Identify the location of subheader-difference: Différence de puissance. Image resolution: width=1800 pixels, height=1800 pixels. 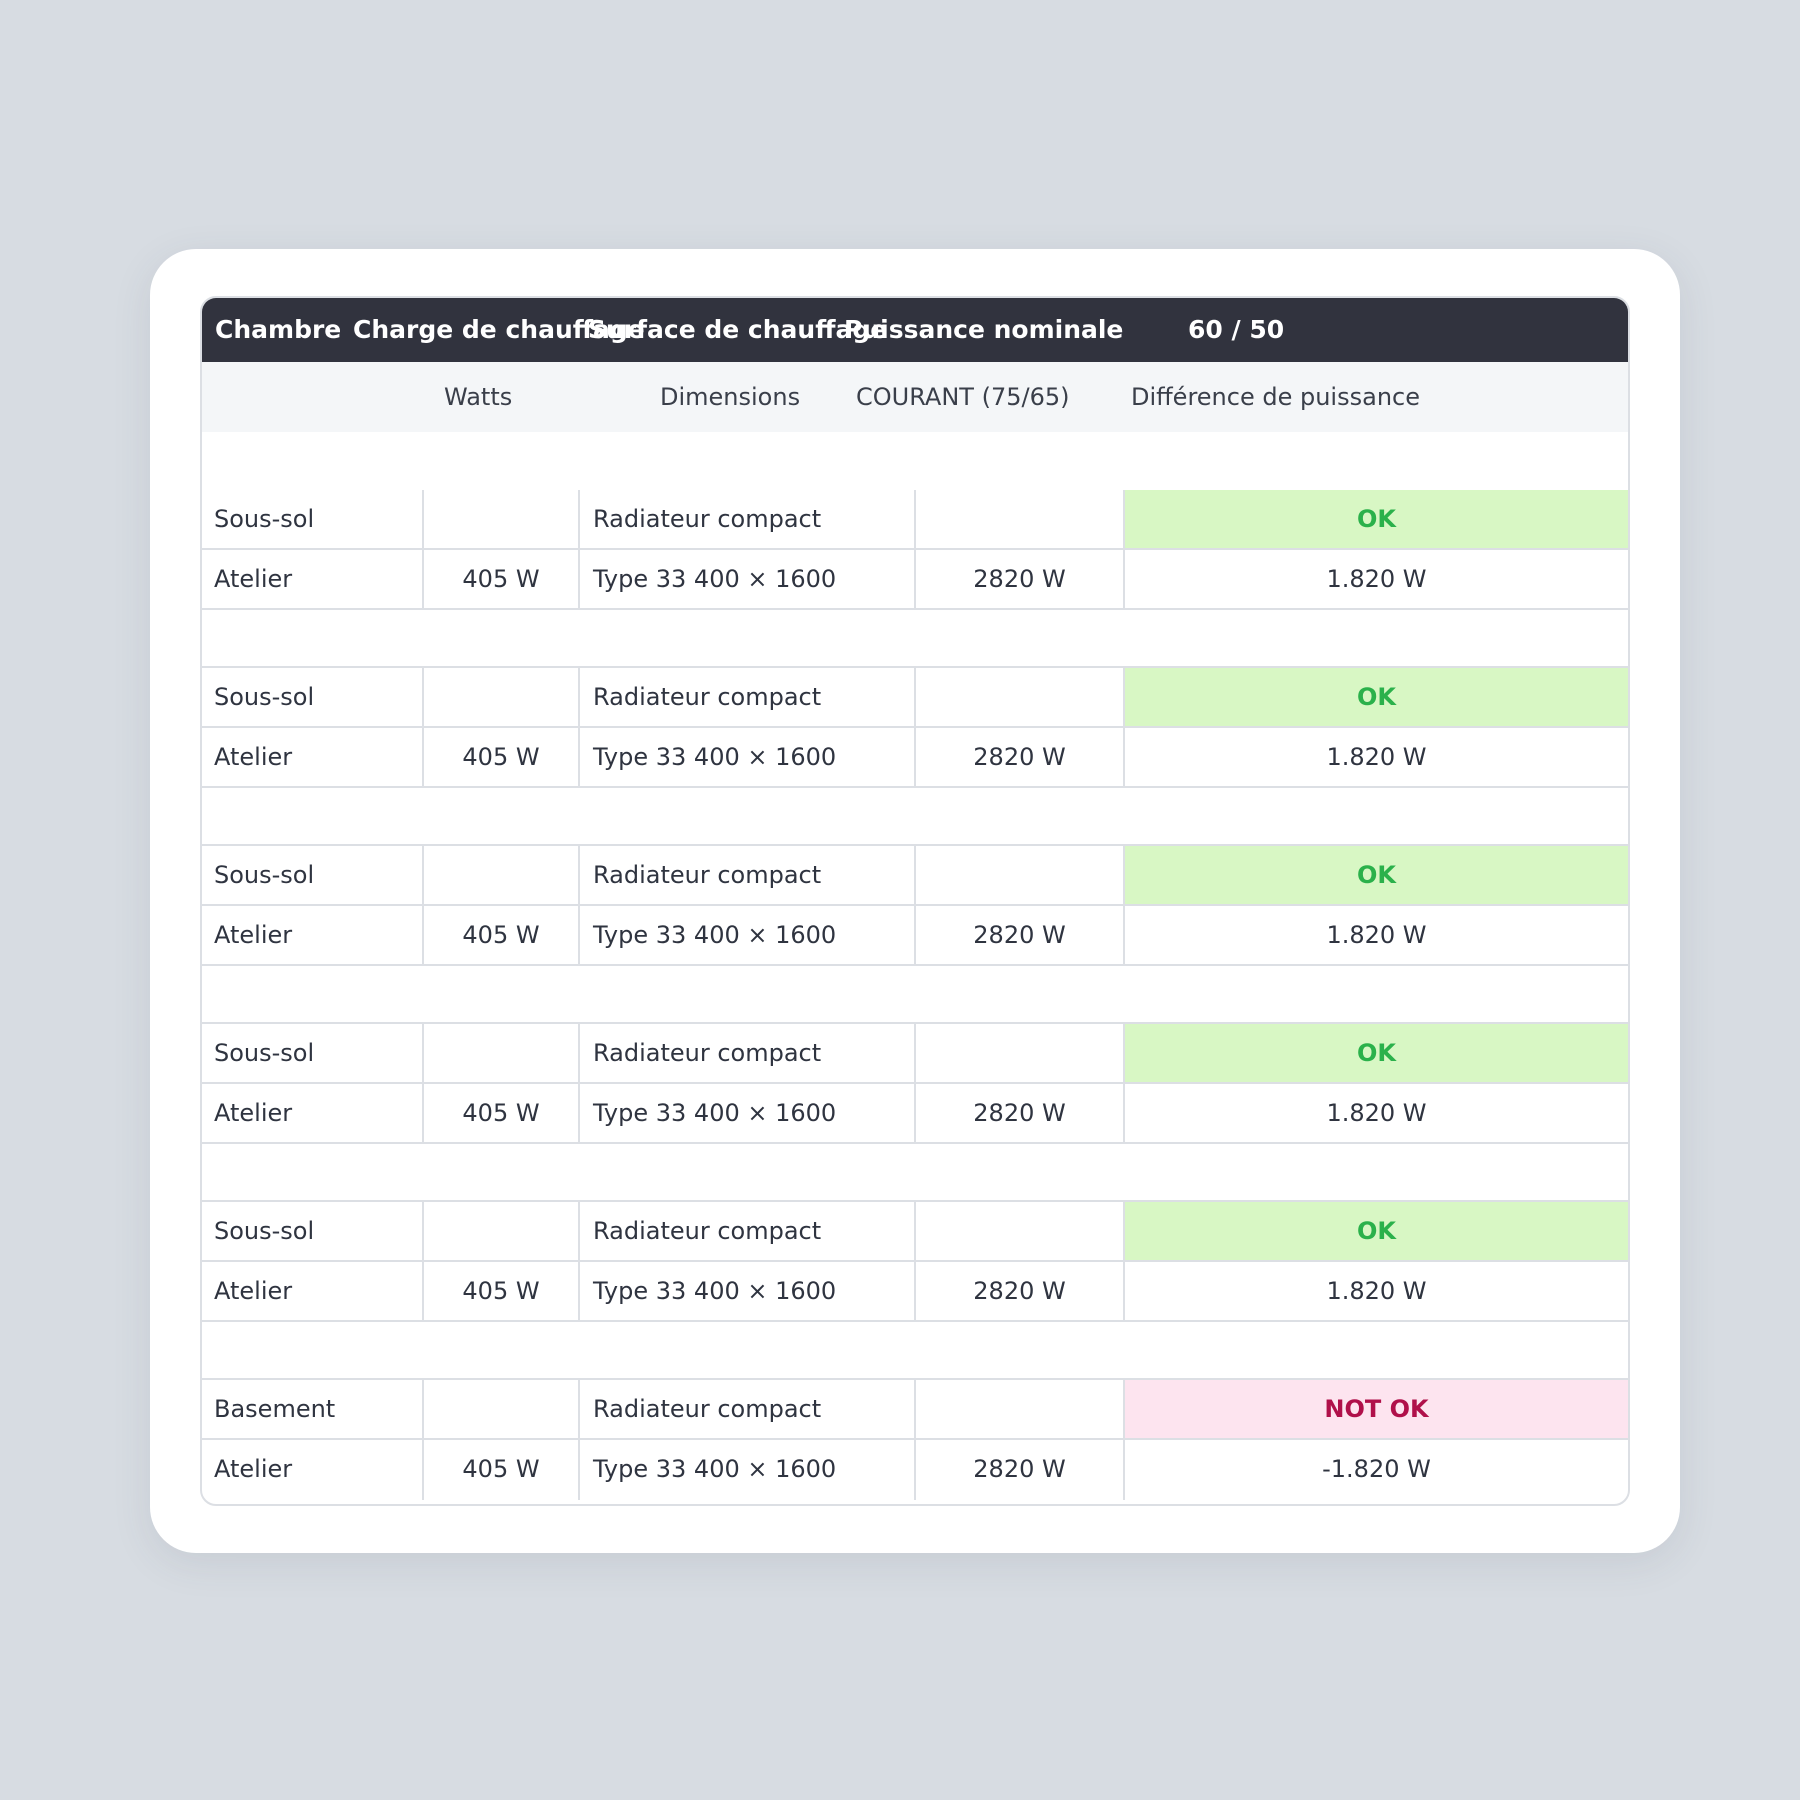
(1275, 397).